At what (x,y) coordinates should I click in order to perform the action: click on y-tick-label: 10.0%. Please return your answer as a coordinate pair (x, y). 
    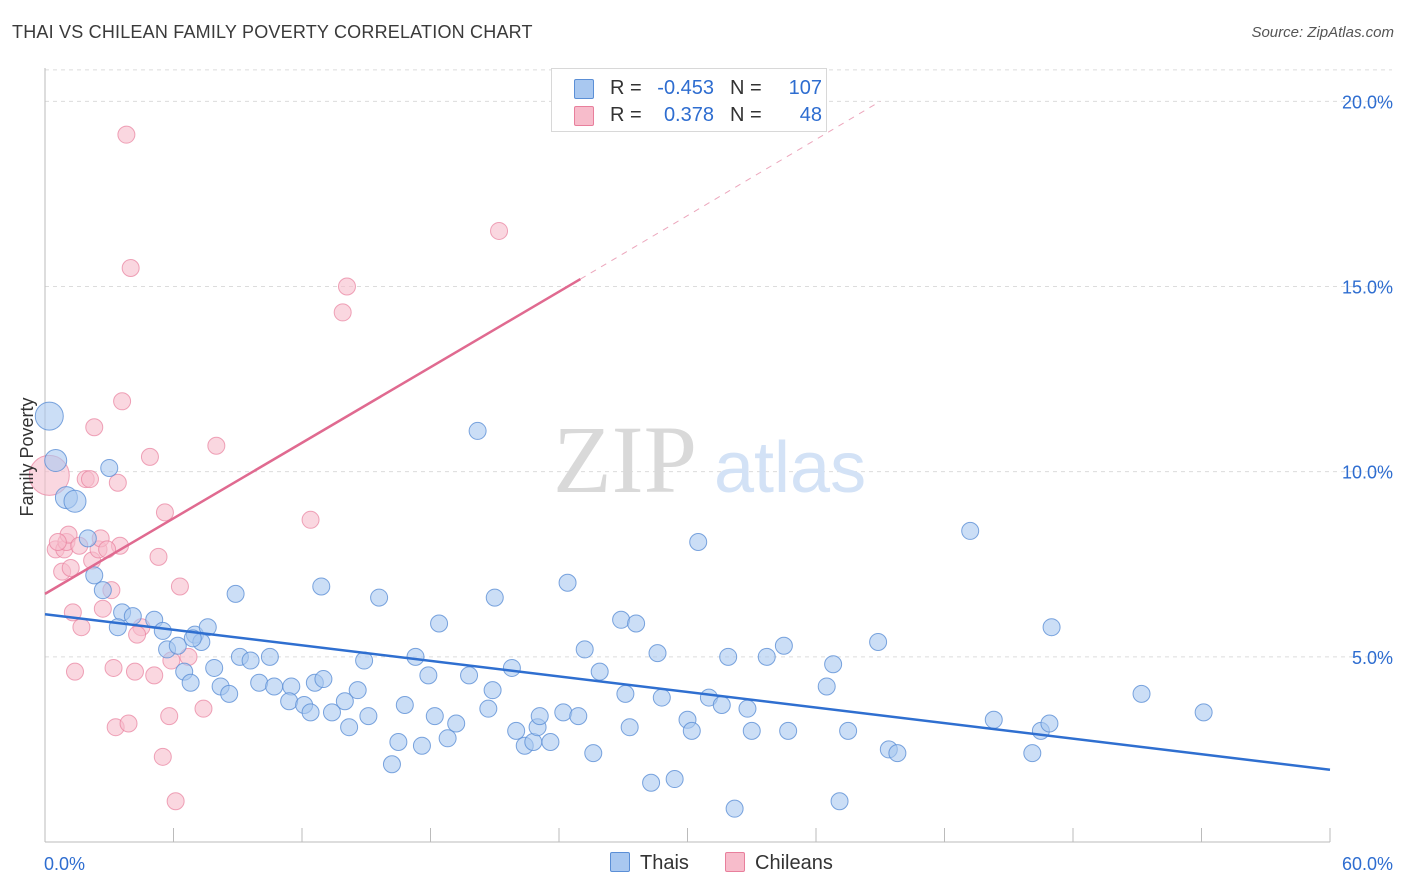
    Looking at the image, I should click on (1367, 473).